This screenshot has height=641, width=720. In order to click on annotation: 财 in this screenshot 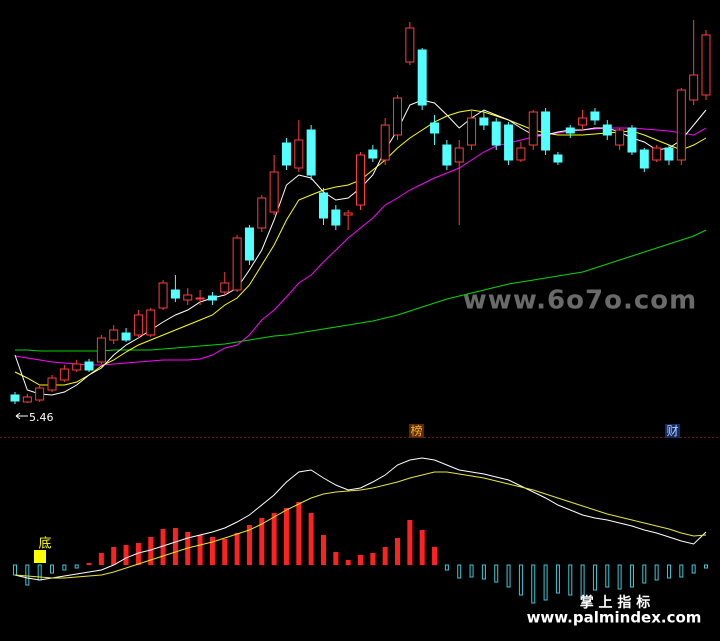, I will do `click(672, 431)`.